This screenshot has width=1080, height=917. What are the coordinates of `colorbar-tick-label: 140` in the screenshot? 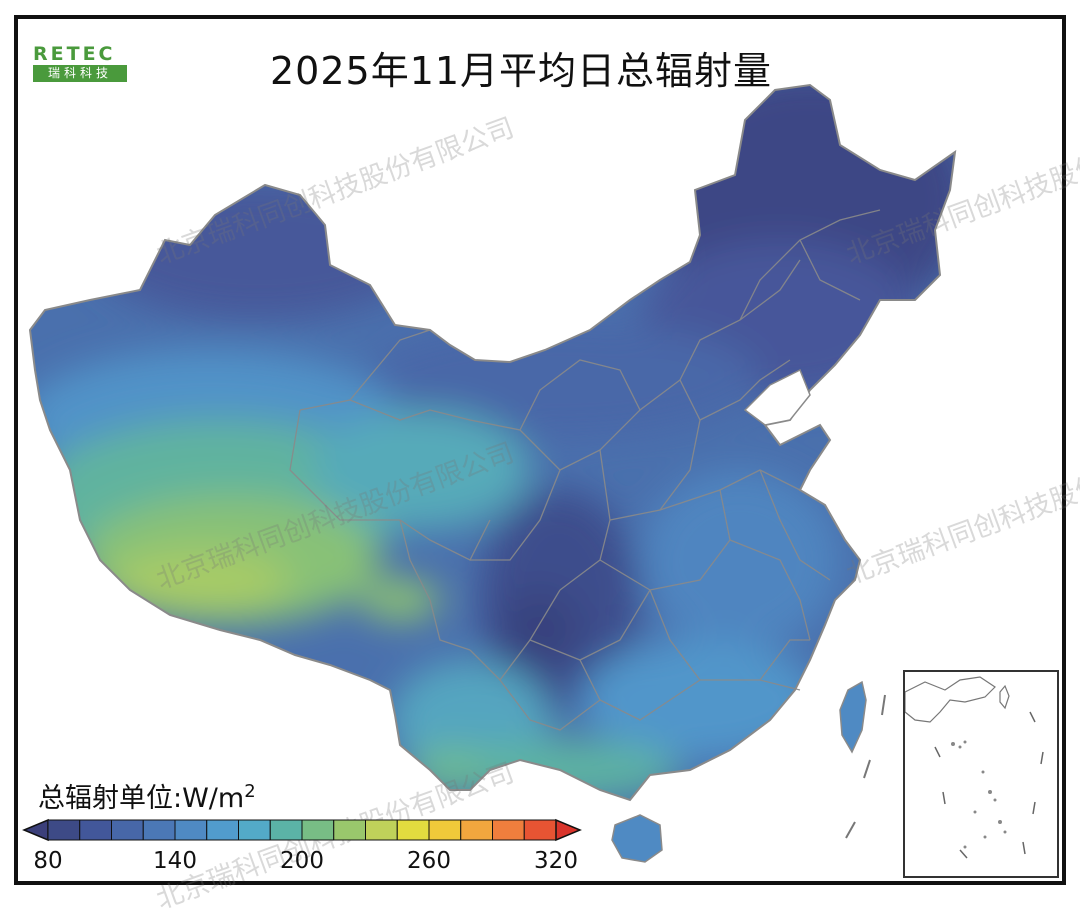 It's located at (175, 861).